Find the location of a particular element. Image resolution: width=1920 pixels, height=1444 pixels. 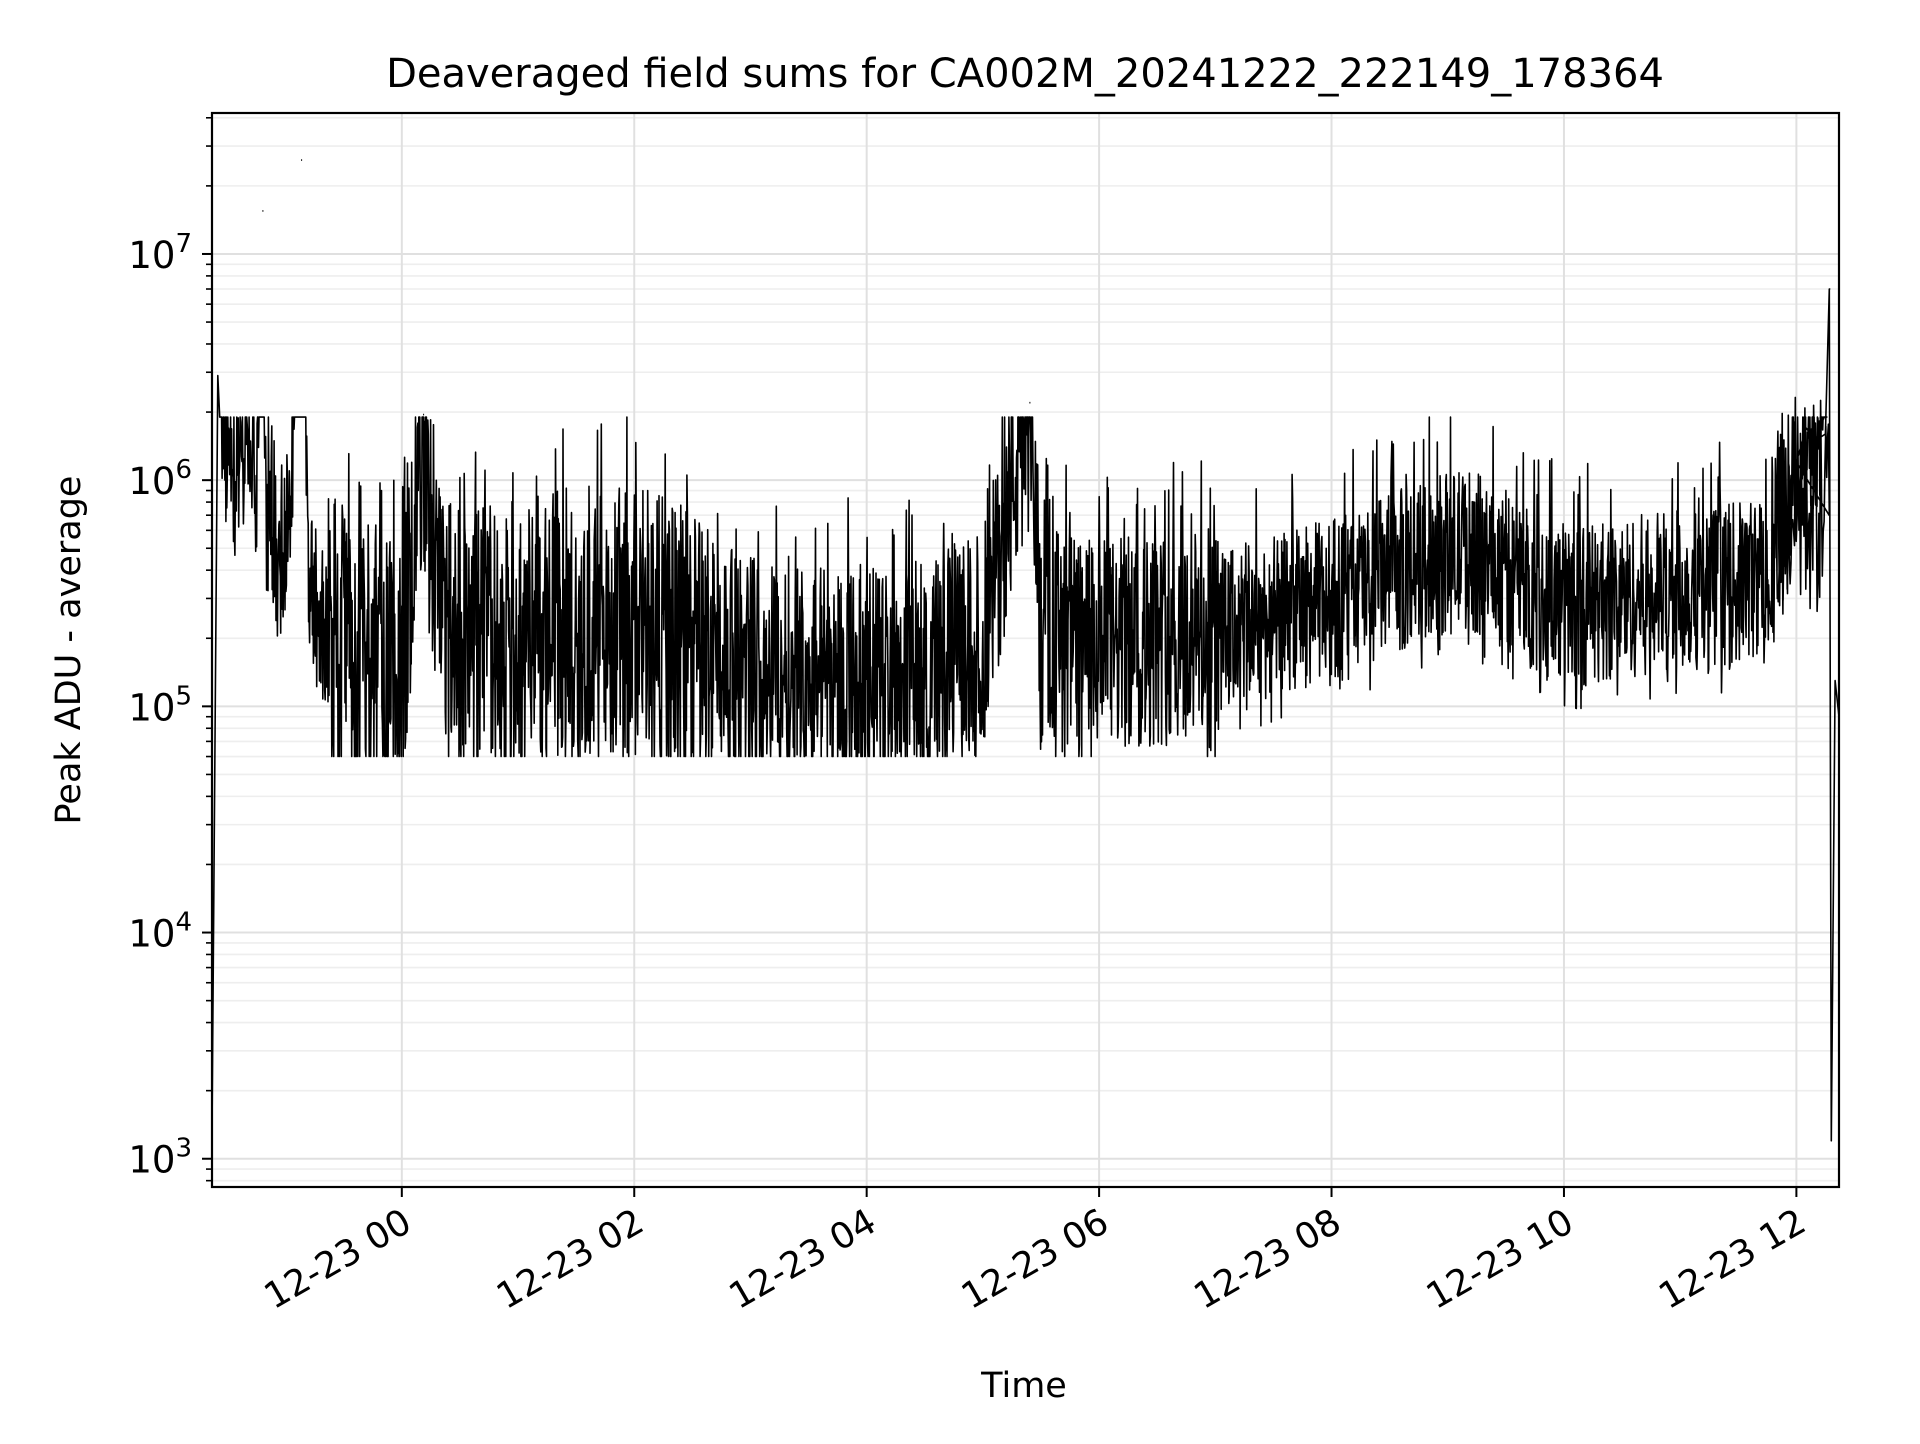

y-tick-label-exponent: 3 is located at coordinates (183, 1149).